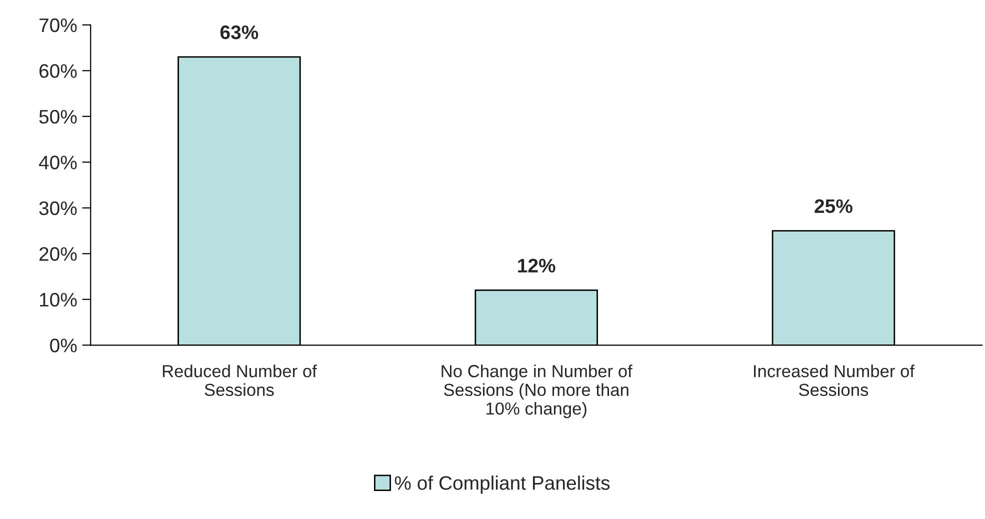 Image resolution: width=985 pixels, height=519 pixels. Describe the element at coordinates (58, 299) in the screenshot. I see `y-tick-label: 10%` at that location.